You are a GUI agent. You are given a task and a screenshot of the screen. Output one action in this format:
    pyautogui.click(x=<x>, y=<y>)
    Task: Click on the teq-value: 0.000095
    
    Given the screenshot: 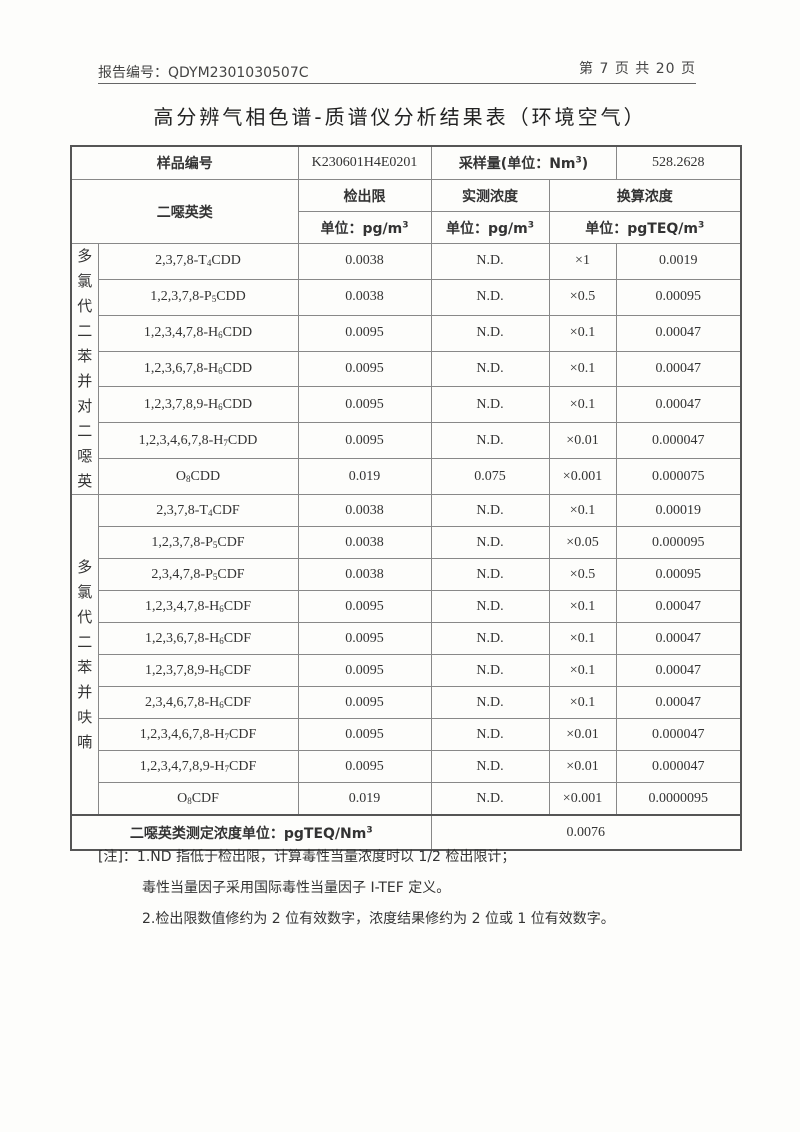 What is the action you would take?
    pyautogui.click(x=678, y=542)
    